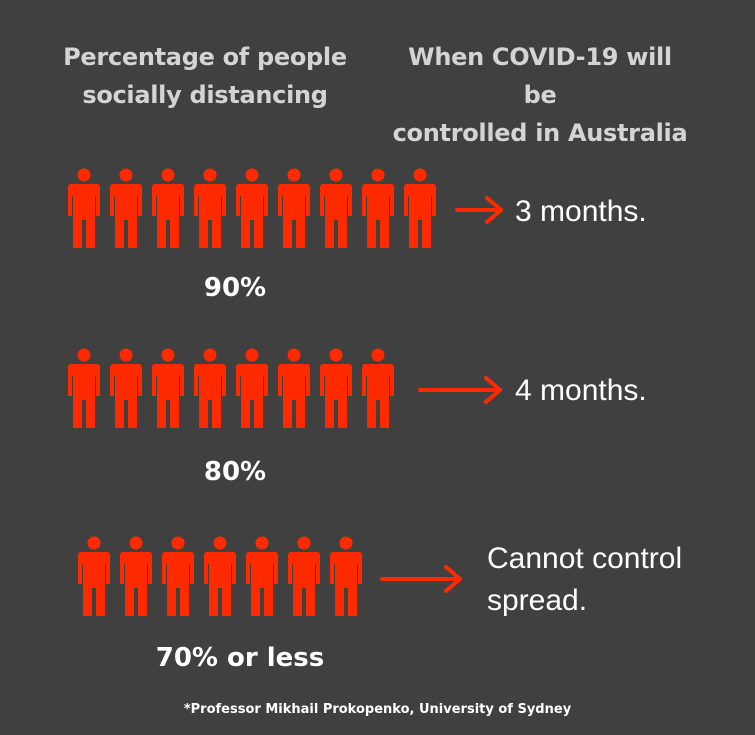  What do you see at coordinates (235, 288) in the screenshot?
I see `percentage-90: 90%` at bounding box center [235, 288].